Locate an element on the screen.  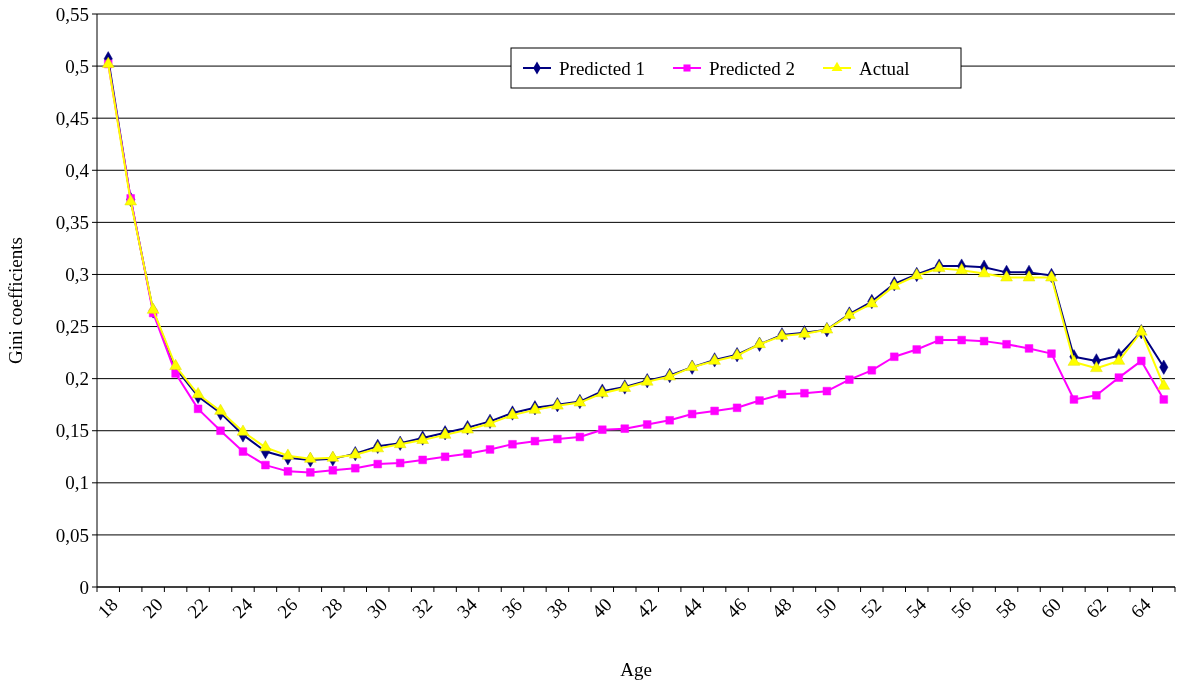
x-axis-title: Age is located at coordinates (636, 669).